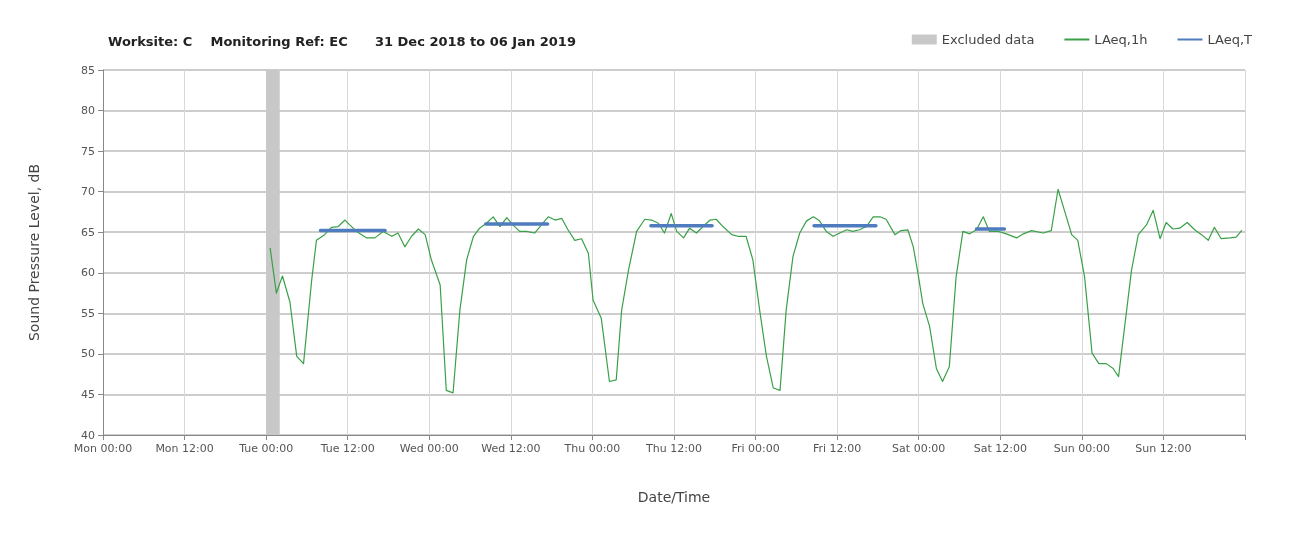  What do you see at coordinates (1000, 448) in the screenshot?
I see `x-tick-label: Sat 12:00` at bounding box center [1000, 448].